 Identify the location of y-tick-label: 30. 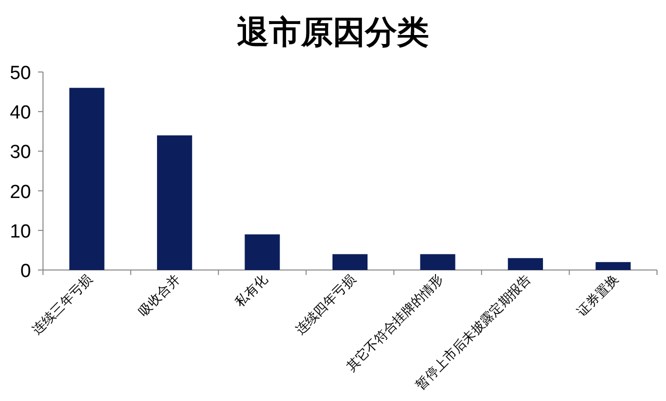
(20, 153).